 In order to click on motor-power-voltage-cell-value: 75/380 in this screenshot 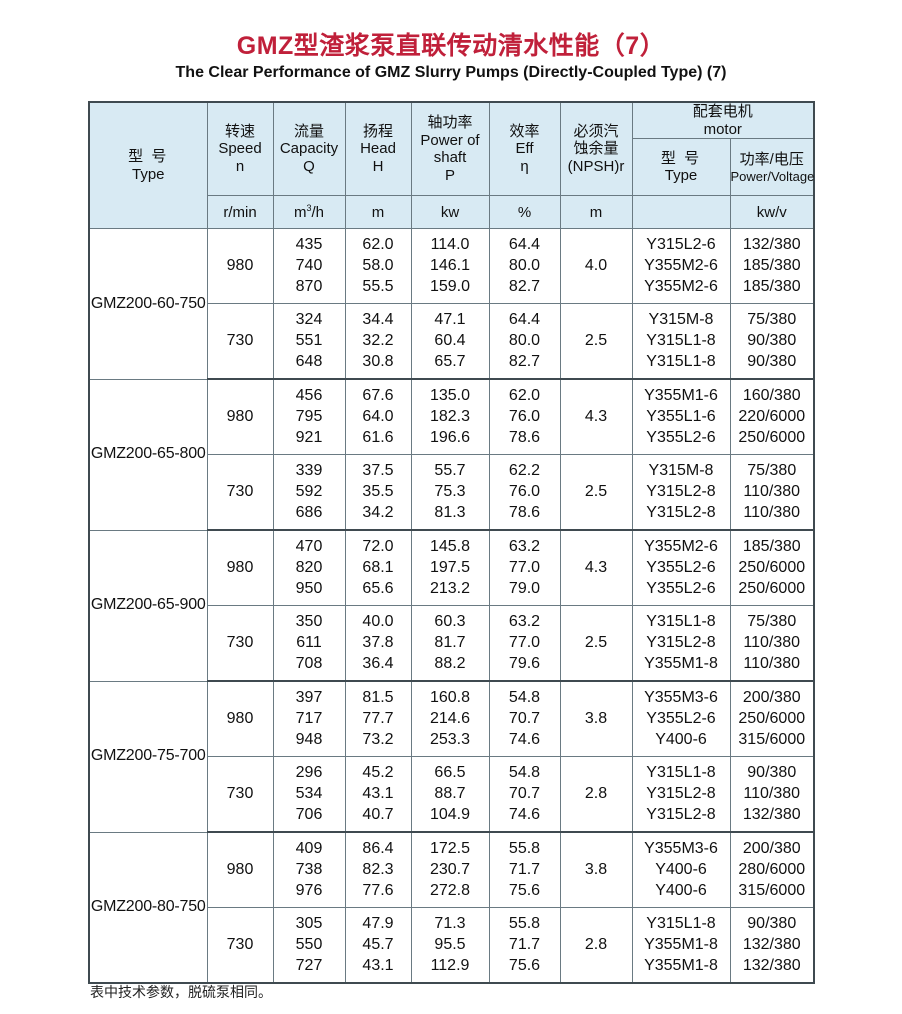, I will do `click(772, 320)`.